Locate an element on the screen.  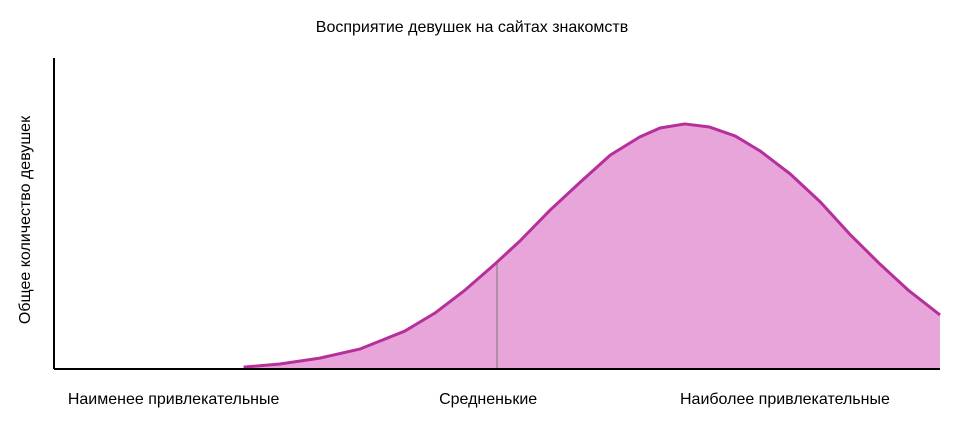
x-tick-label: Наиболее привлекательные is located at coordinates (785, 399).